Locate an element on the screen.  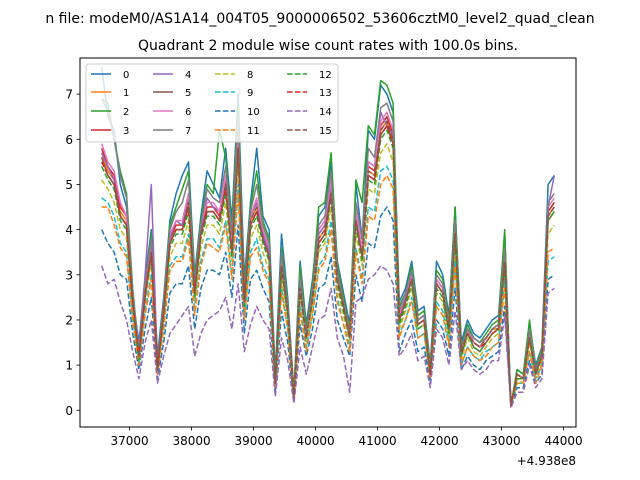
legend-label-6: 6 is located at coordinates (188, 112).